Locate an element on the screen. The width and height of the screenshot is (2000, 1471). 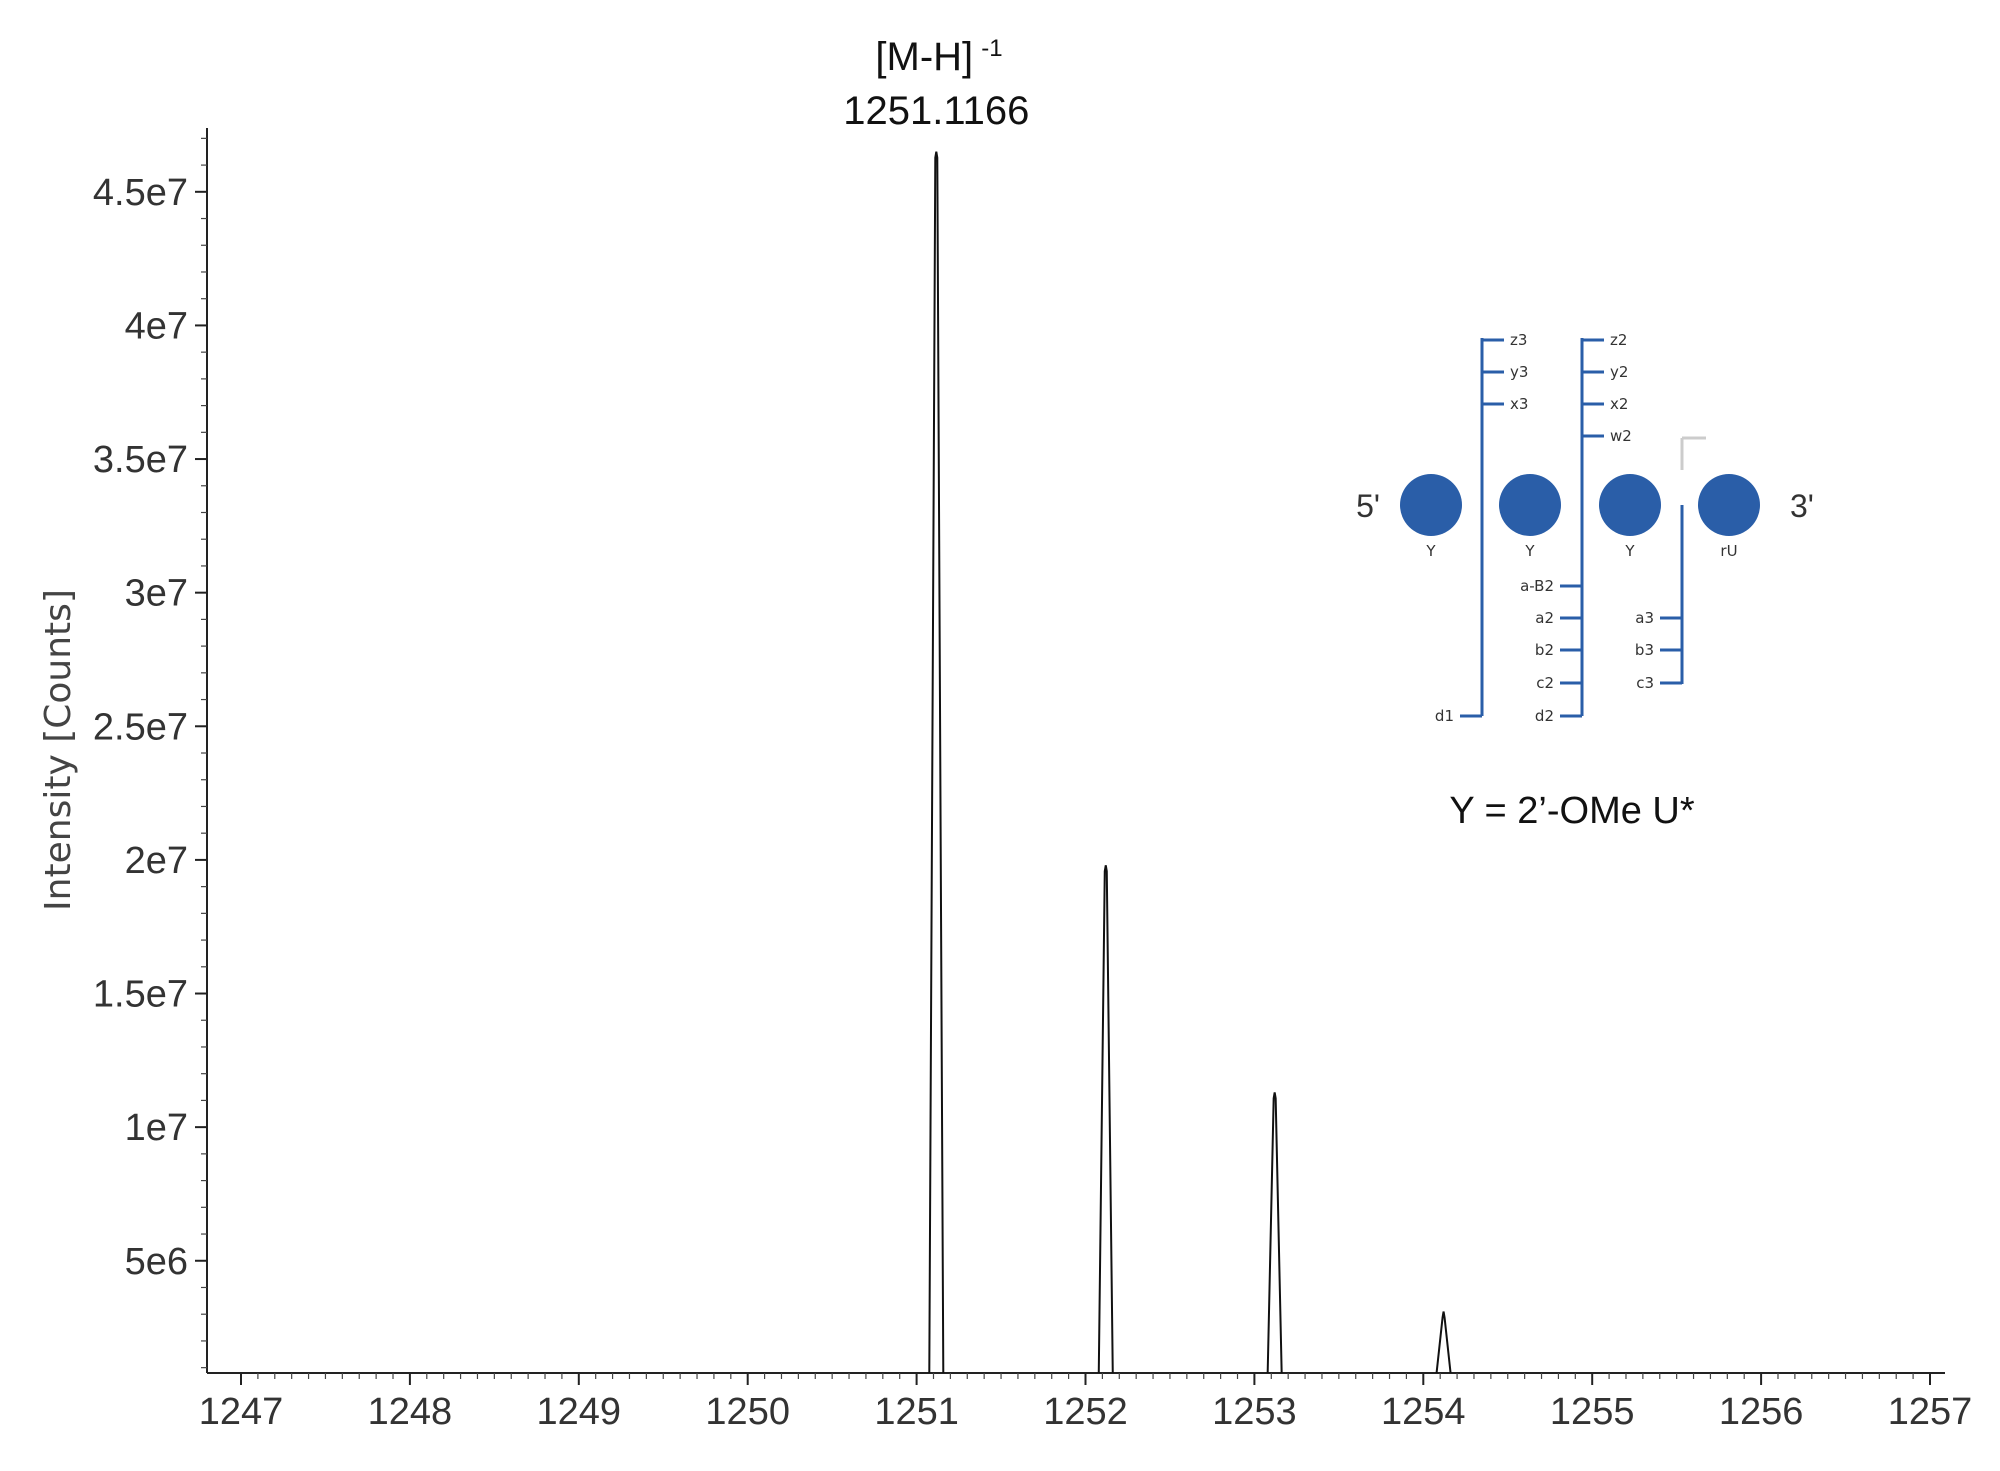
y-tick-label: 2e7 is located at coordinates (156, 861).